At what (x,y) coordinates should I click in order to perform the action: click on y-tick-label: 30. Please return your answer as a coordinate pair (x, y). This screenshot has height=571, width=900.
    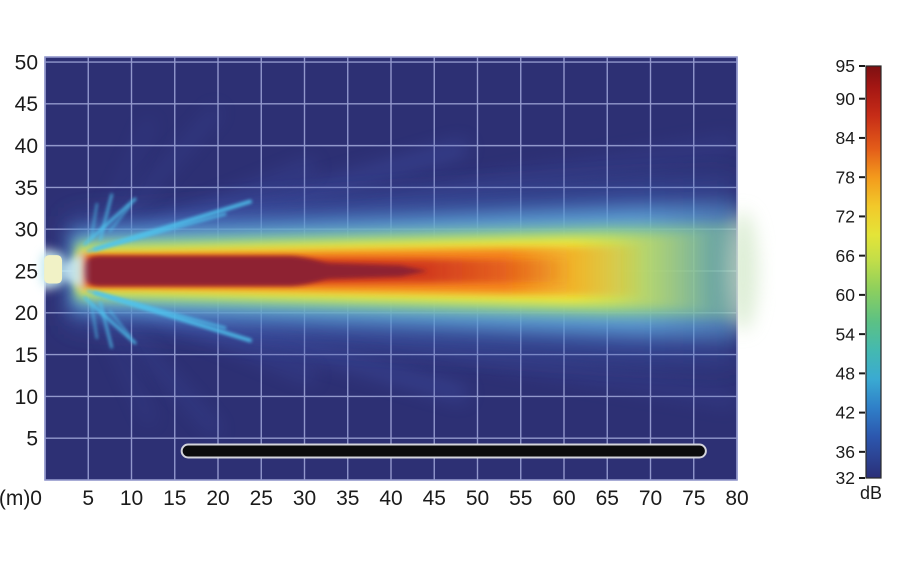
    Looking at the image, I should click on (26, 230).